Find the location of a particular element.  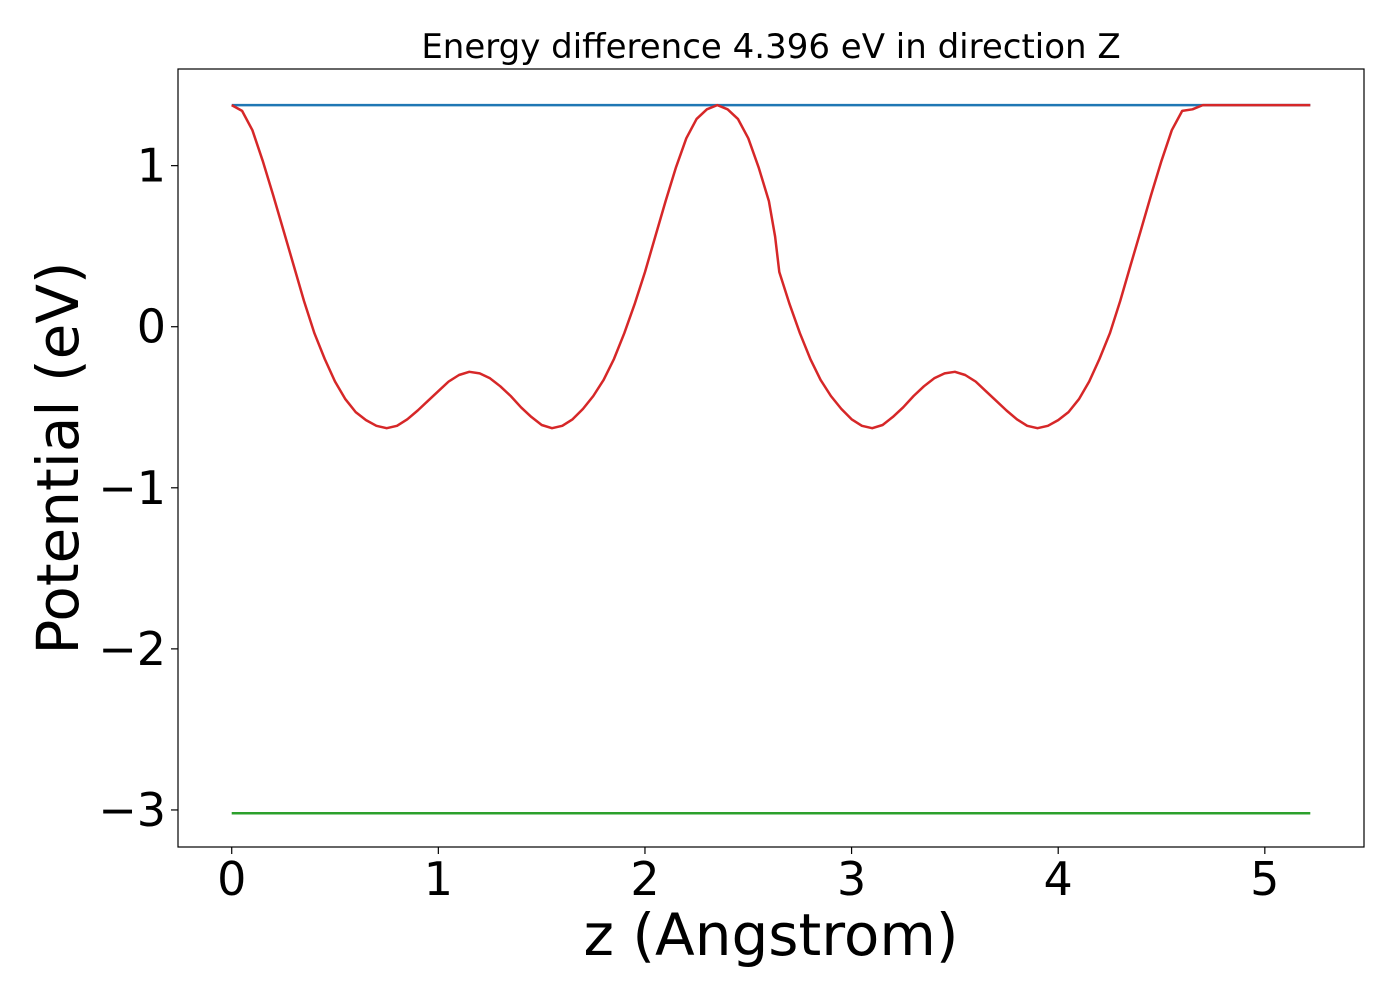

x-tick-label: 5 is located at coordinates (1264, 879).